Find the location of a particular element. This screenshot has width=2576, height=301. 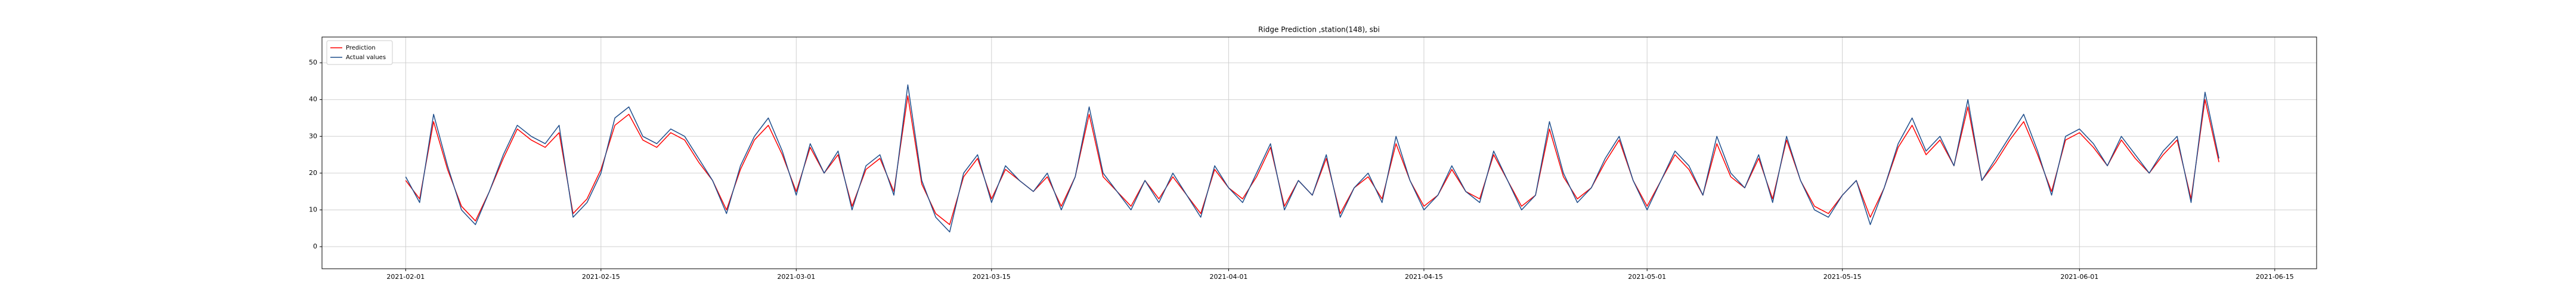

x-tick-label: 2021-03-01 is located at coordinates (796, 277).